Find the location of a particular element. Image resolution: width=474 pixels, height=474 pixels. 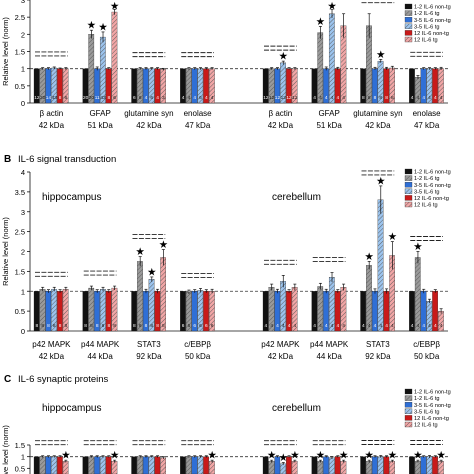

x-kda-label: 47 kDa is located at coordinates (198, 125).